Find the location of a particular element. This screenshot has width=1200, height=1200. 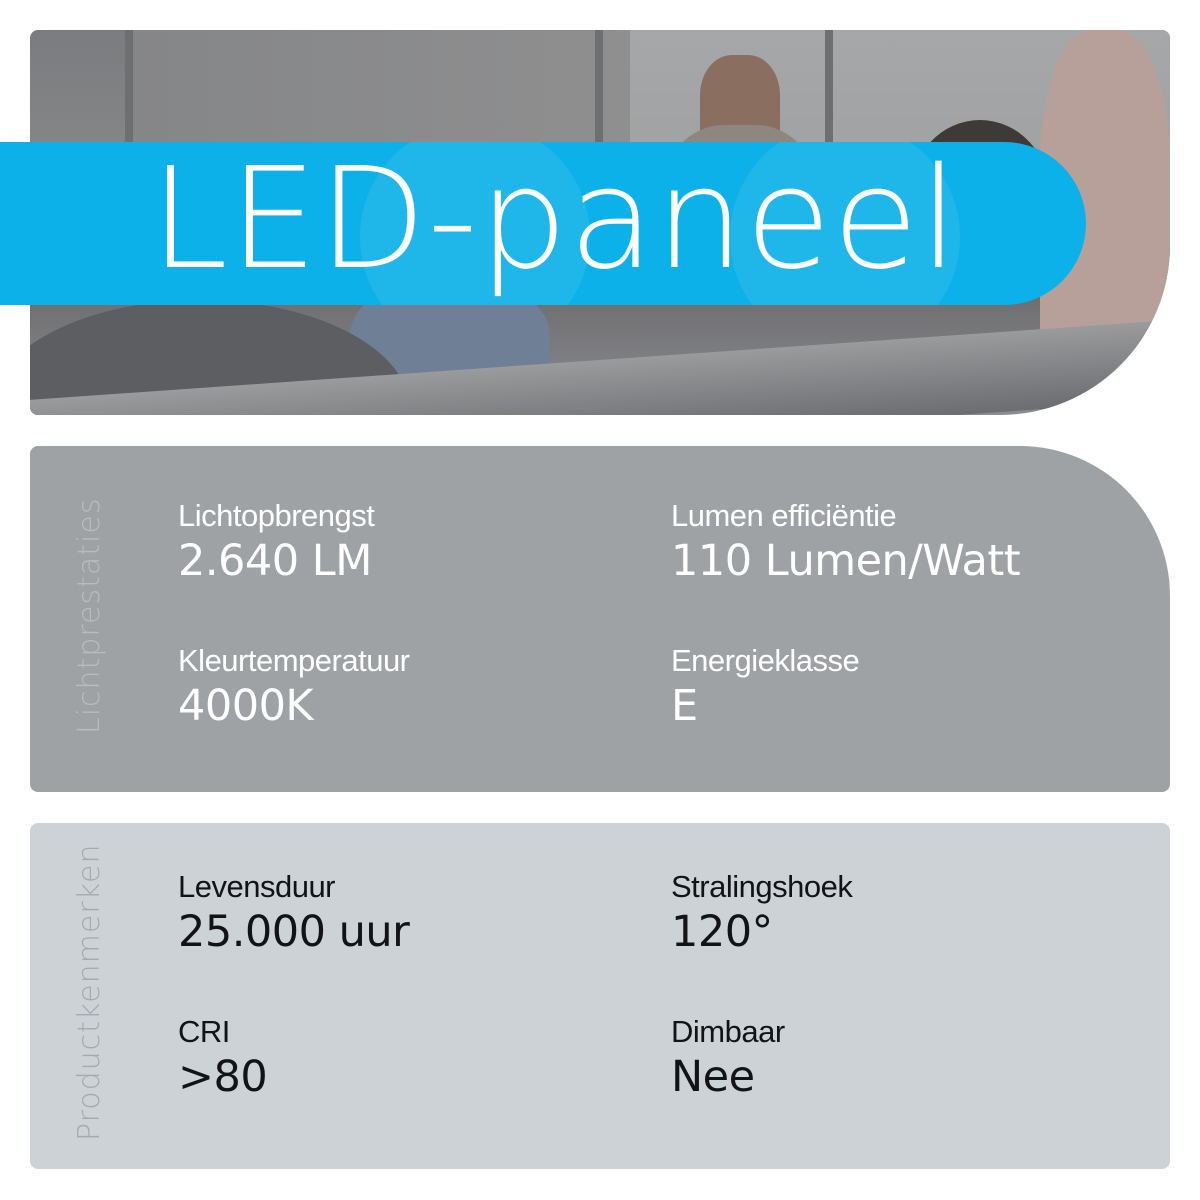

spec-item: Energieklasse E is located at coordinates (765, 688).